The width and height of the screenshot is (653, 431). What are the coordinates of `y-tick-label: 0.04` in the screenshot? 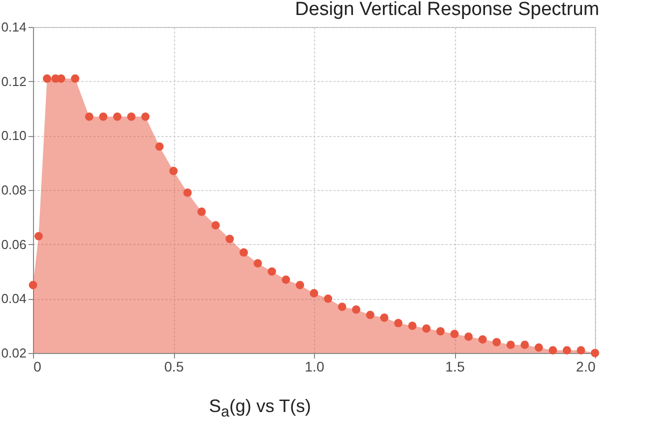 It's located at (13, 298).